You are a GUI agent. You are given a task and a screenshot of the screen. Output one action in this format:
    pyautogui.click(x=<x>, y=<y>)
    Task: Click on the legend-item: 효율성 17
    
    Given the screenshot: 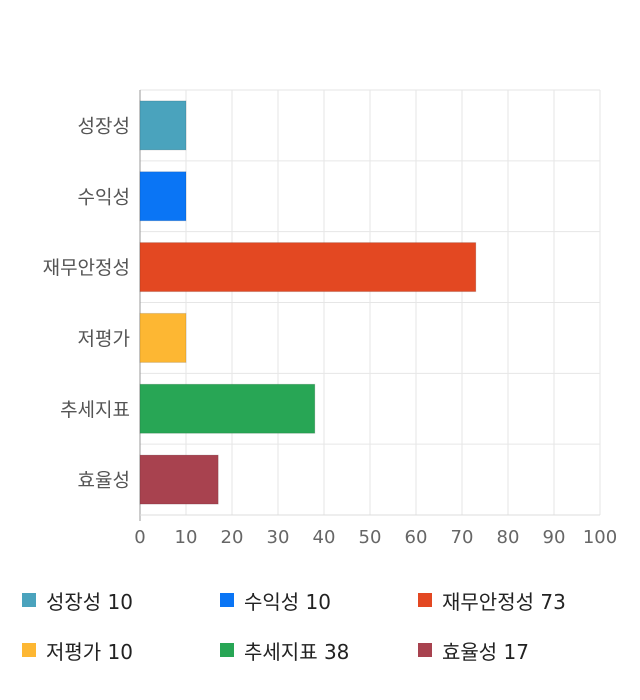 What is the action you would take?
    pyautogui.click(x=473, y=650)
    